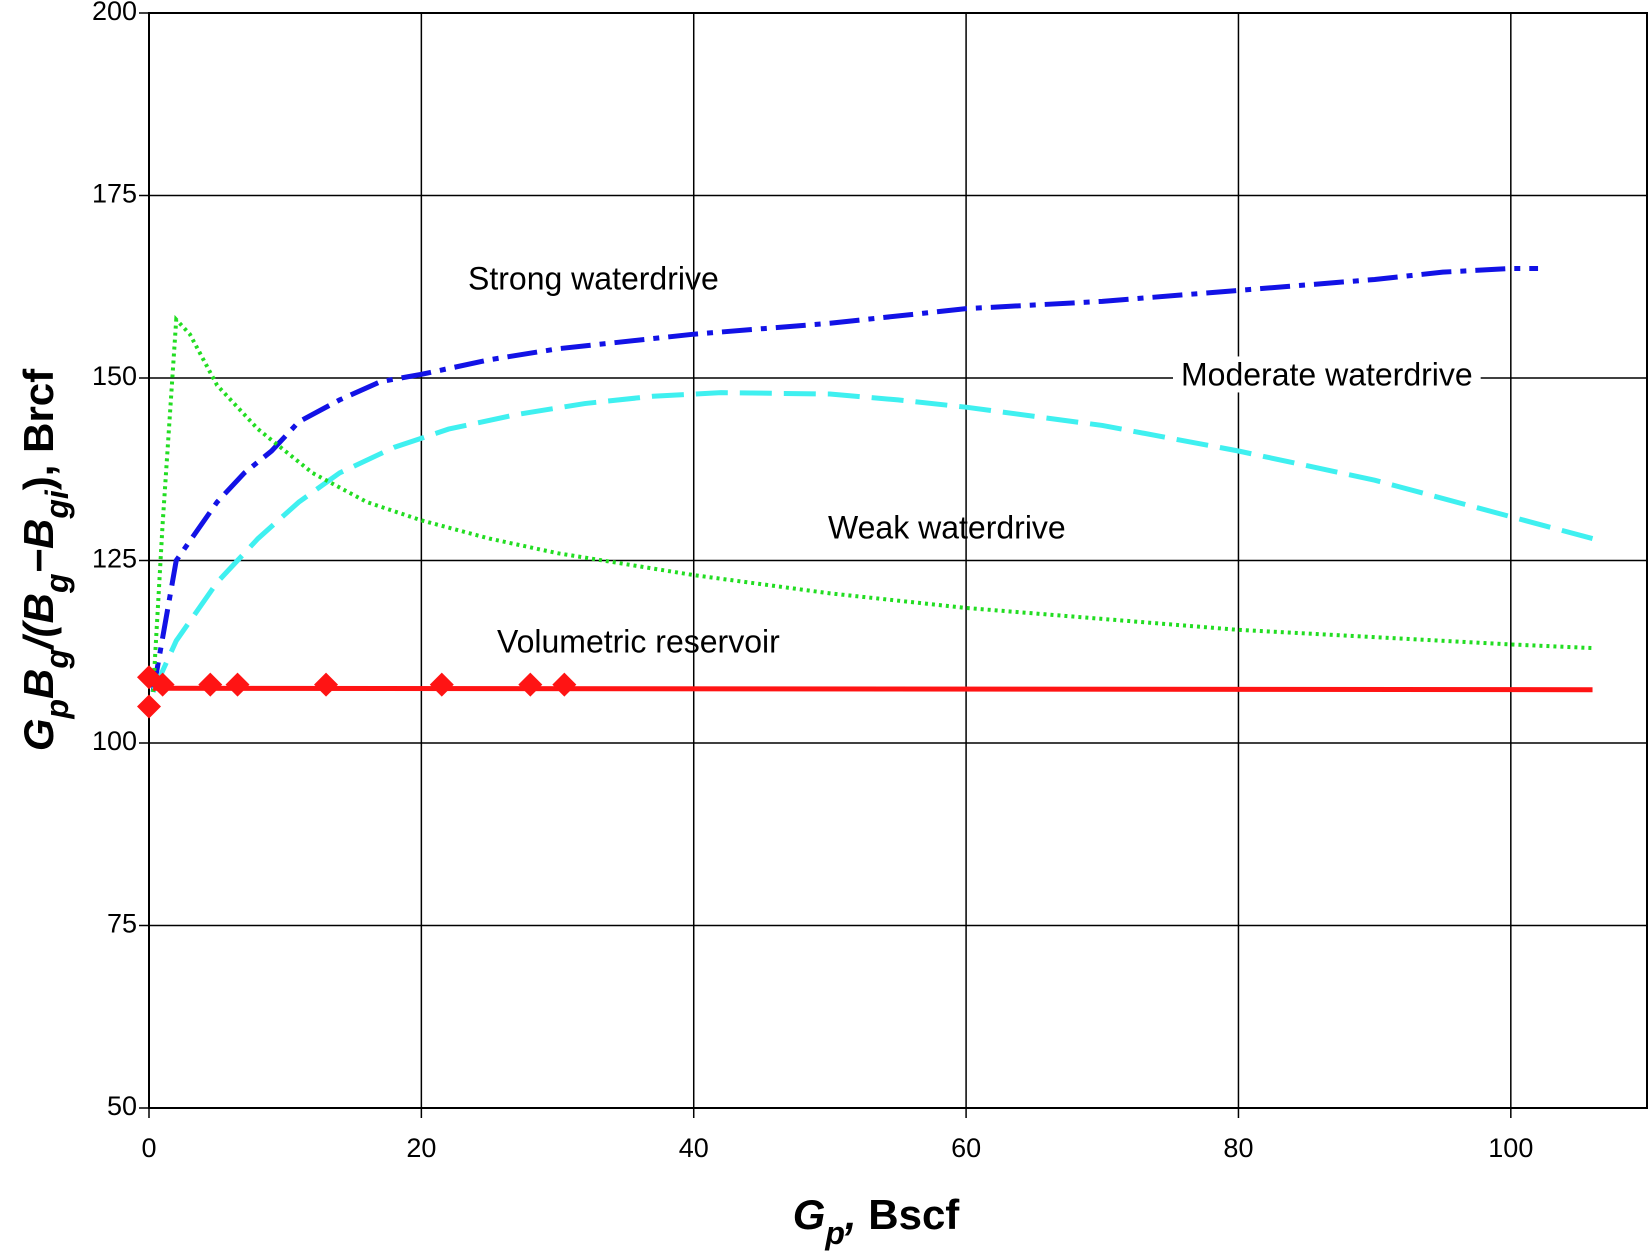 This screenshot has height=1251, width=1650. I want to click on y-tick-label: 100, so click(114, 741).